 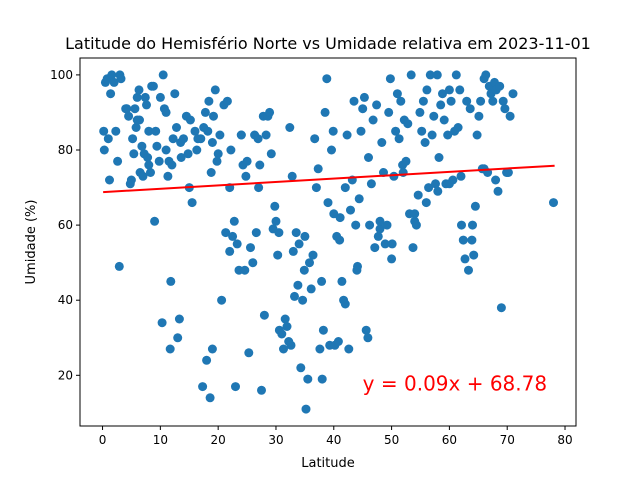 What do you see at coordinates (329, 179) in the screenshot?
I see `regression-layer` at bounding box center [329, 179].